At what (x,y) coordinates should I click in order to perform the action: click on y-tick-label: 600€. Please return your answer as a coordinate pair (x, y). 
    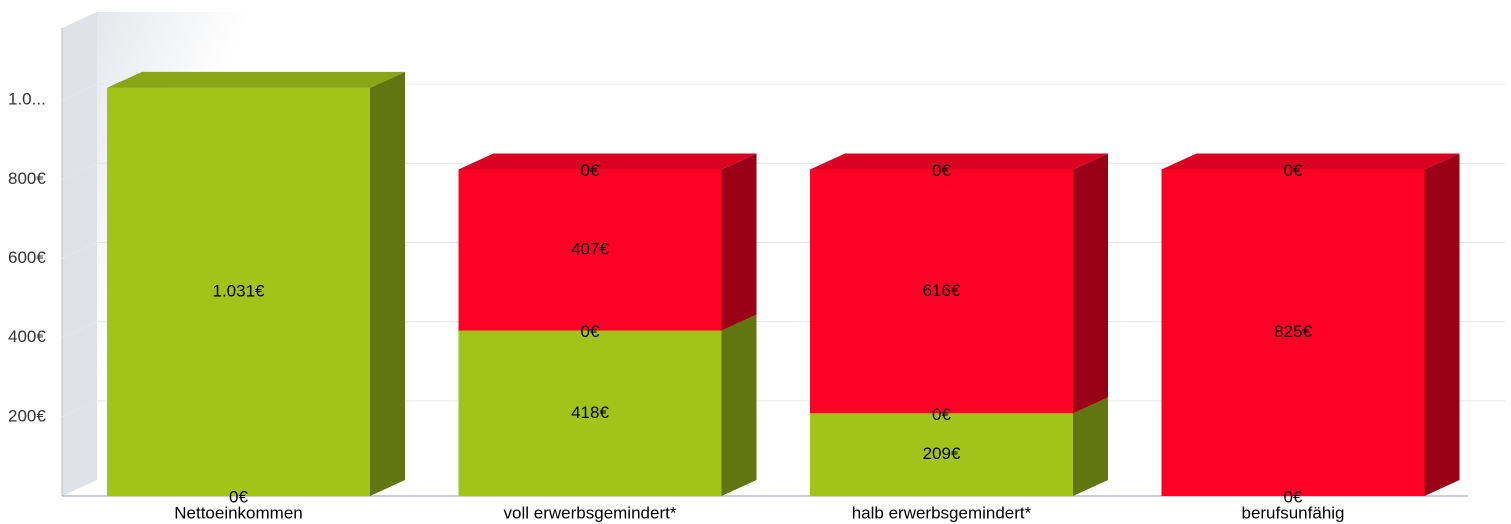
    Looking at the image, I should click on (27, 257).